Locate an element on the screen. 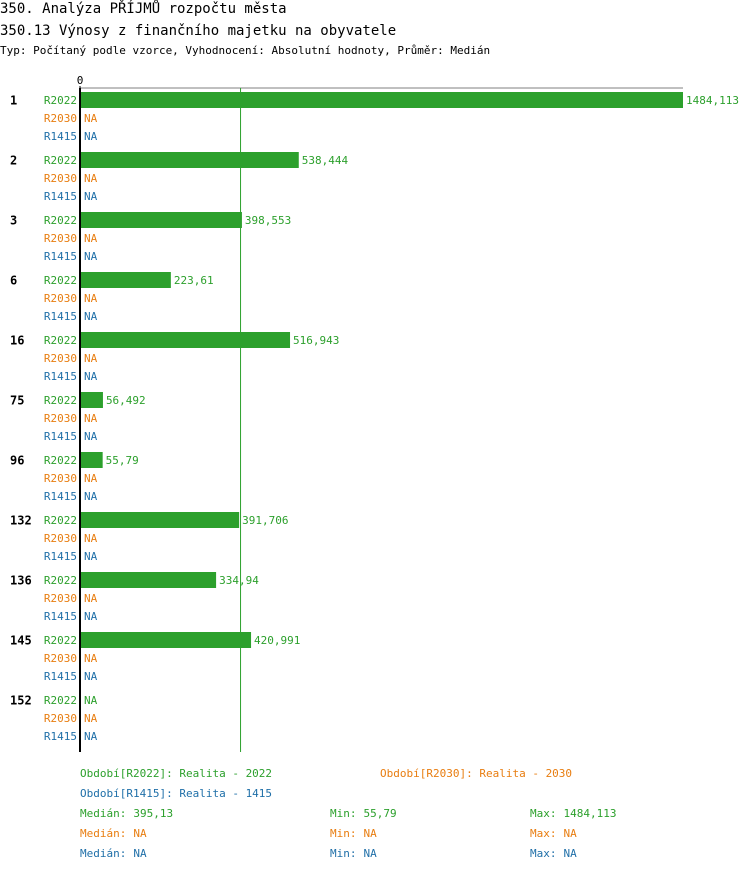  category-label: 152 is located at coordinates (21, 701).